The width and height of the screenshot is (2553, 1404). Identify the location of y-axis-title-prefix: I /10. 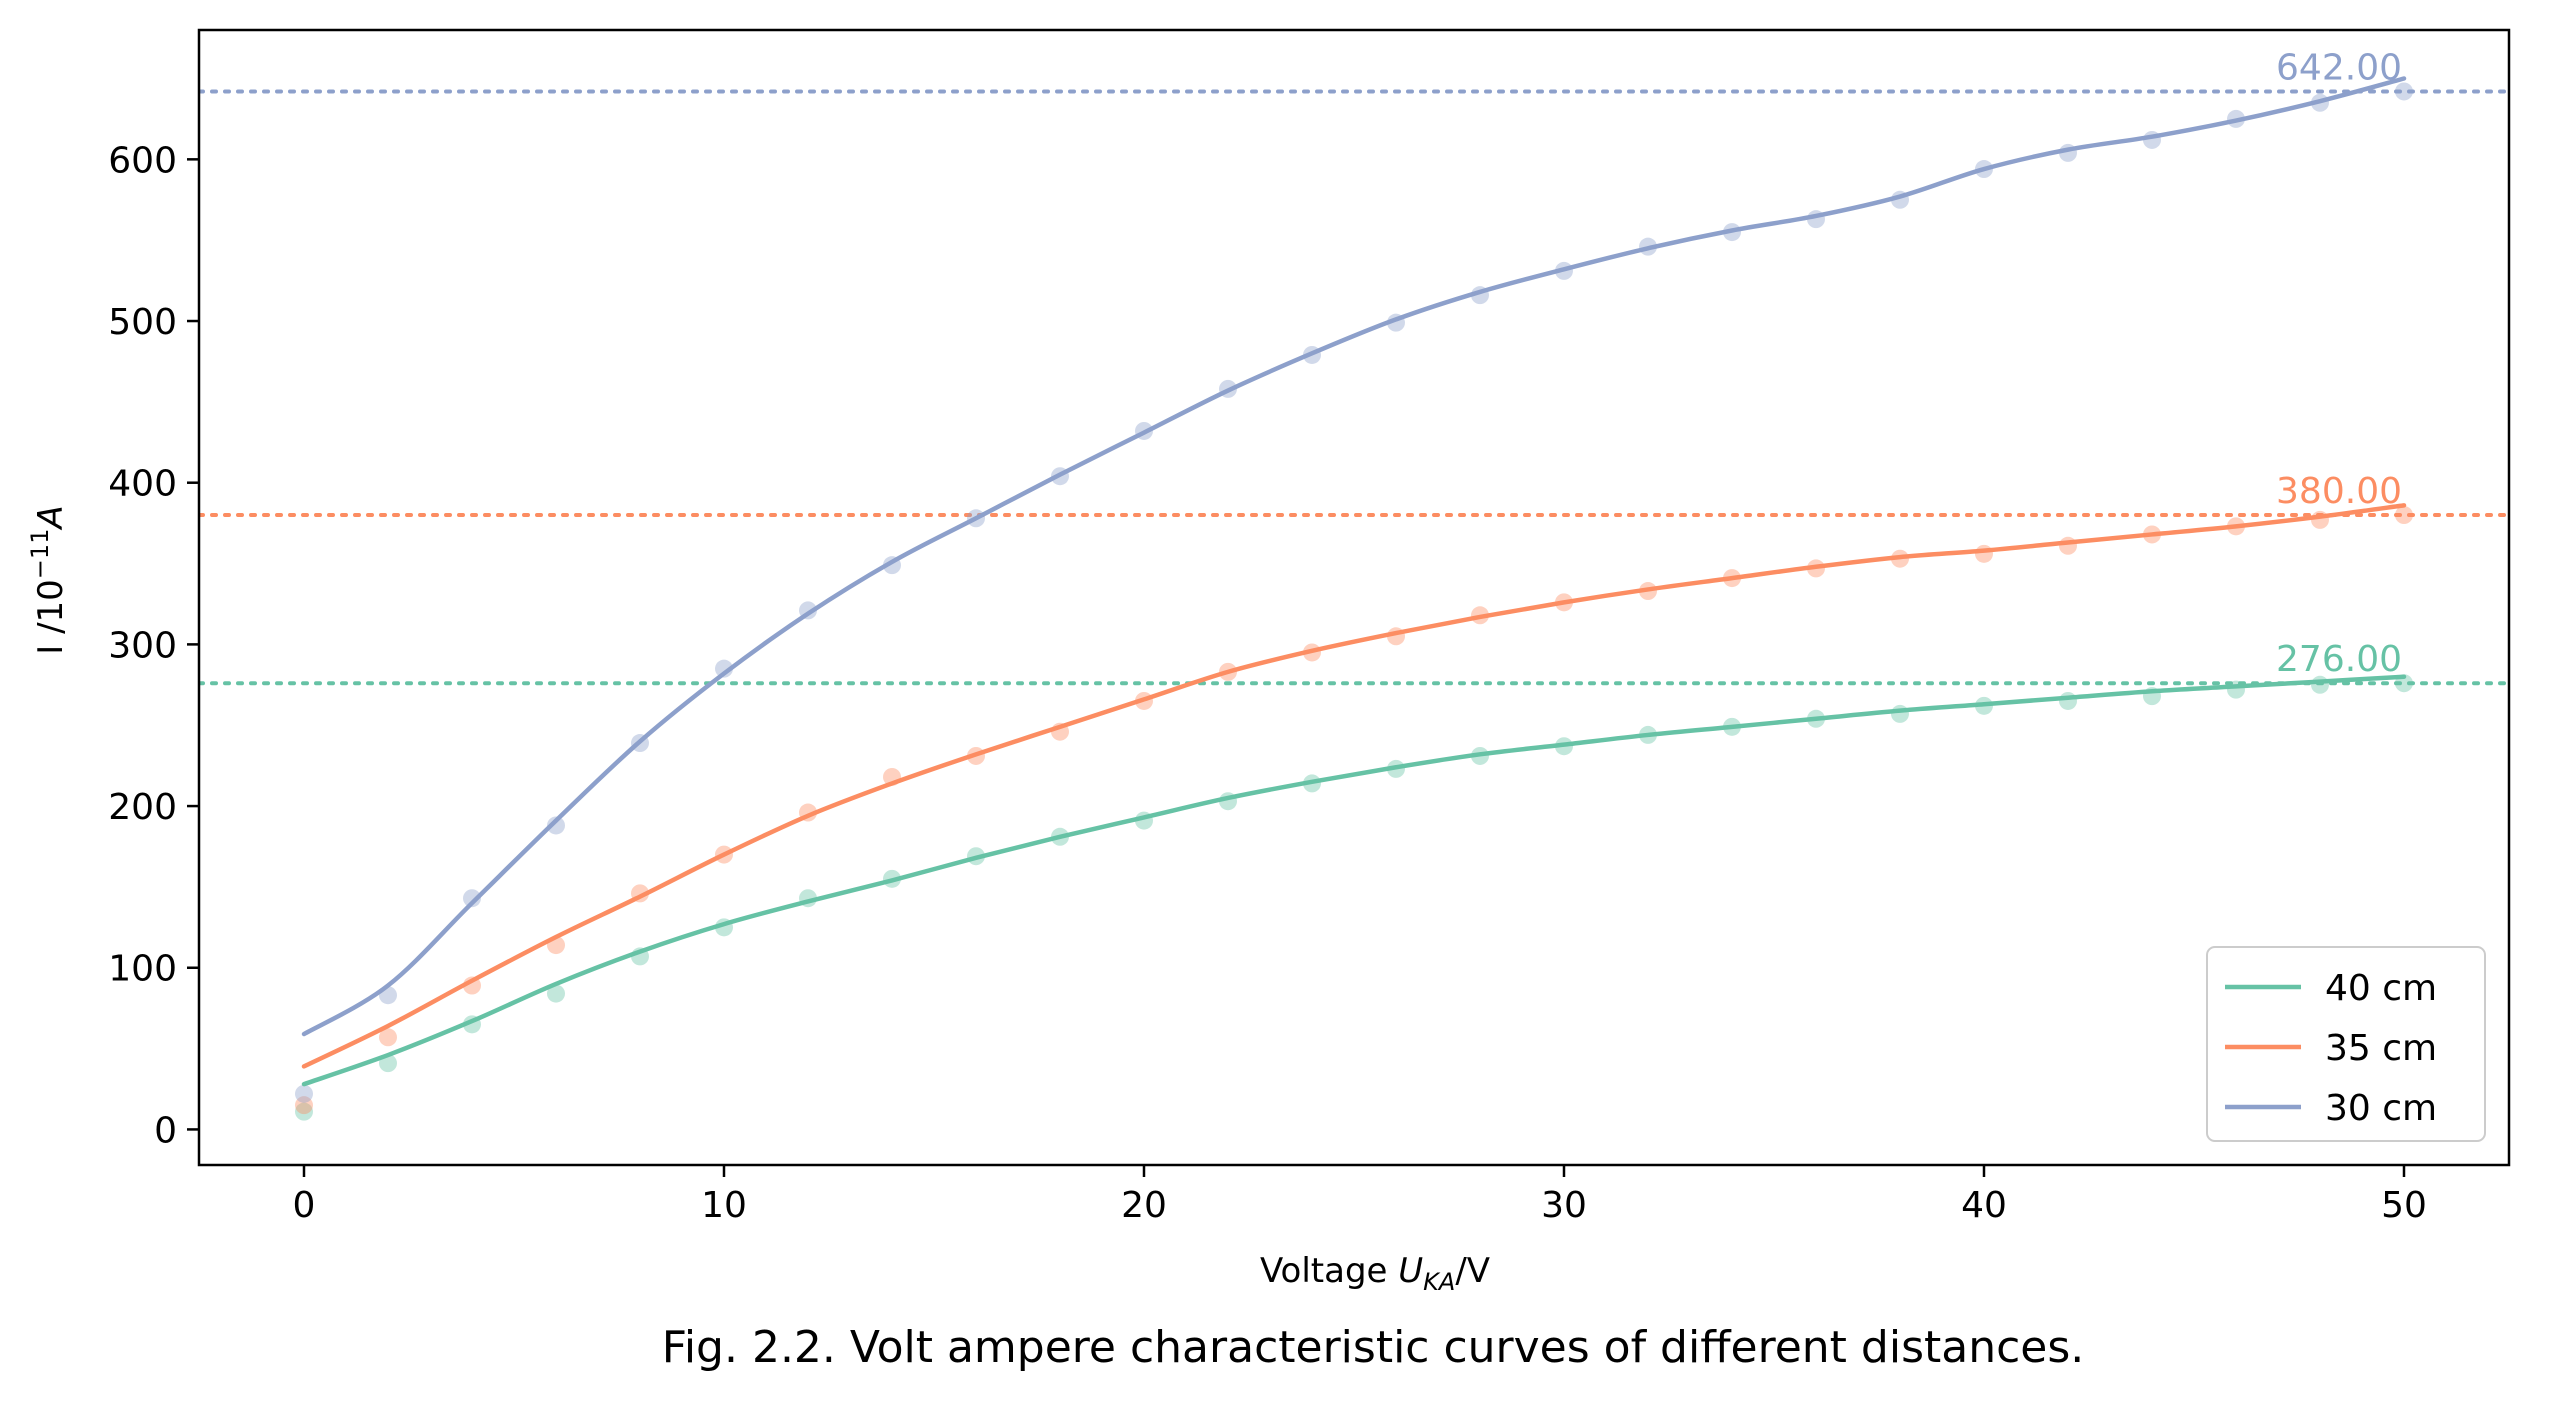
(51, 617).